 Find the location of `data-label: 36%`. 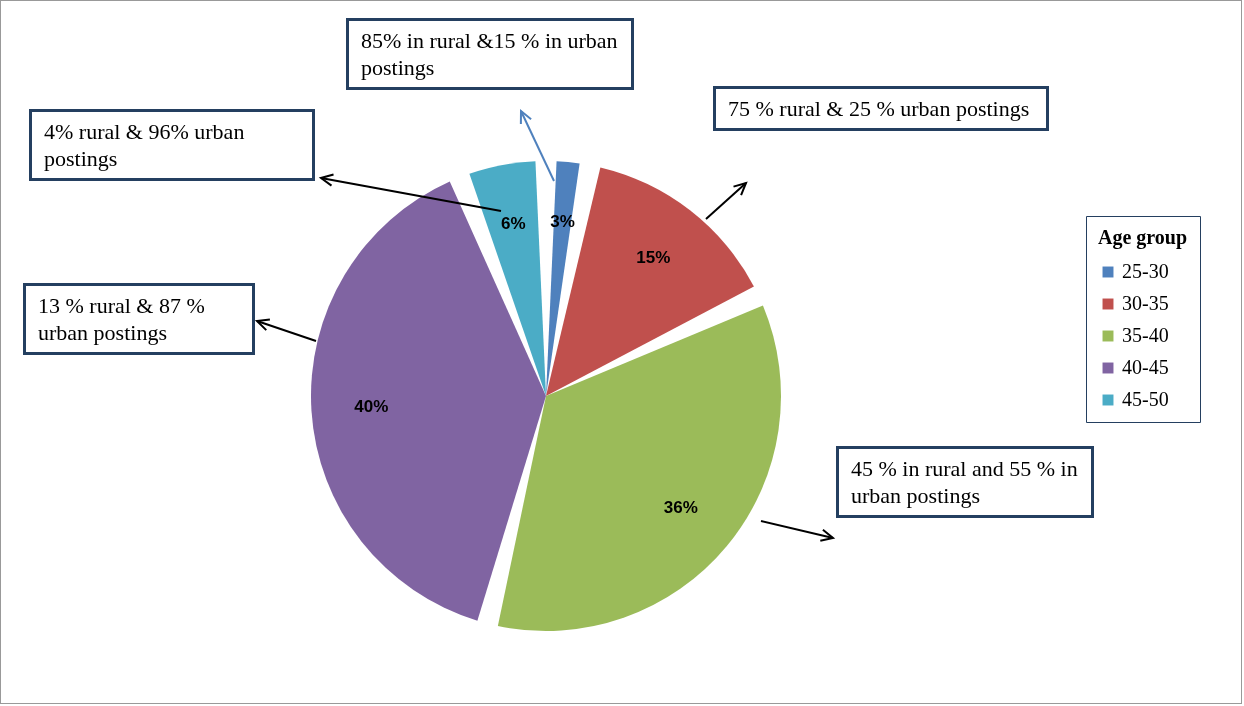

data-label: 36% is located at coordinates (680, 507).